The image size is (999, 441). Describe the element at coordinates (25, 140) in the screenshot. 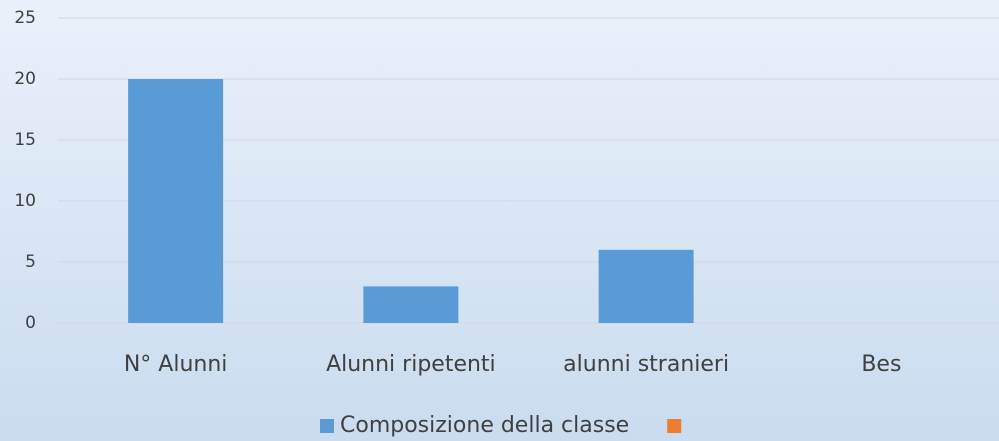

I see `y-tick-label: 15` at that location.